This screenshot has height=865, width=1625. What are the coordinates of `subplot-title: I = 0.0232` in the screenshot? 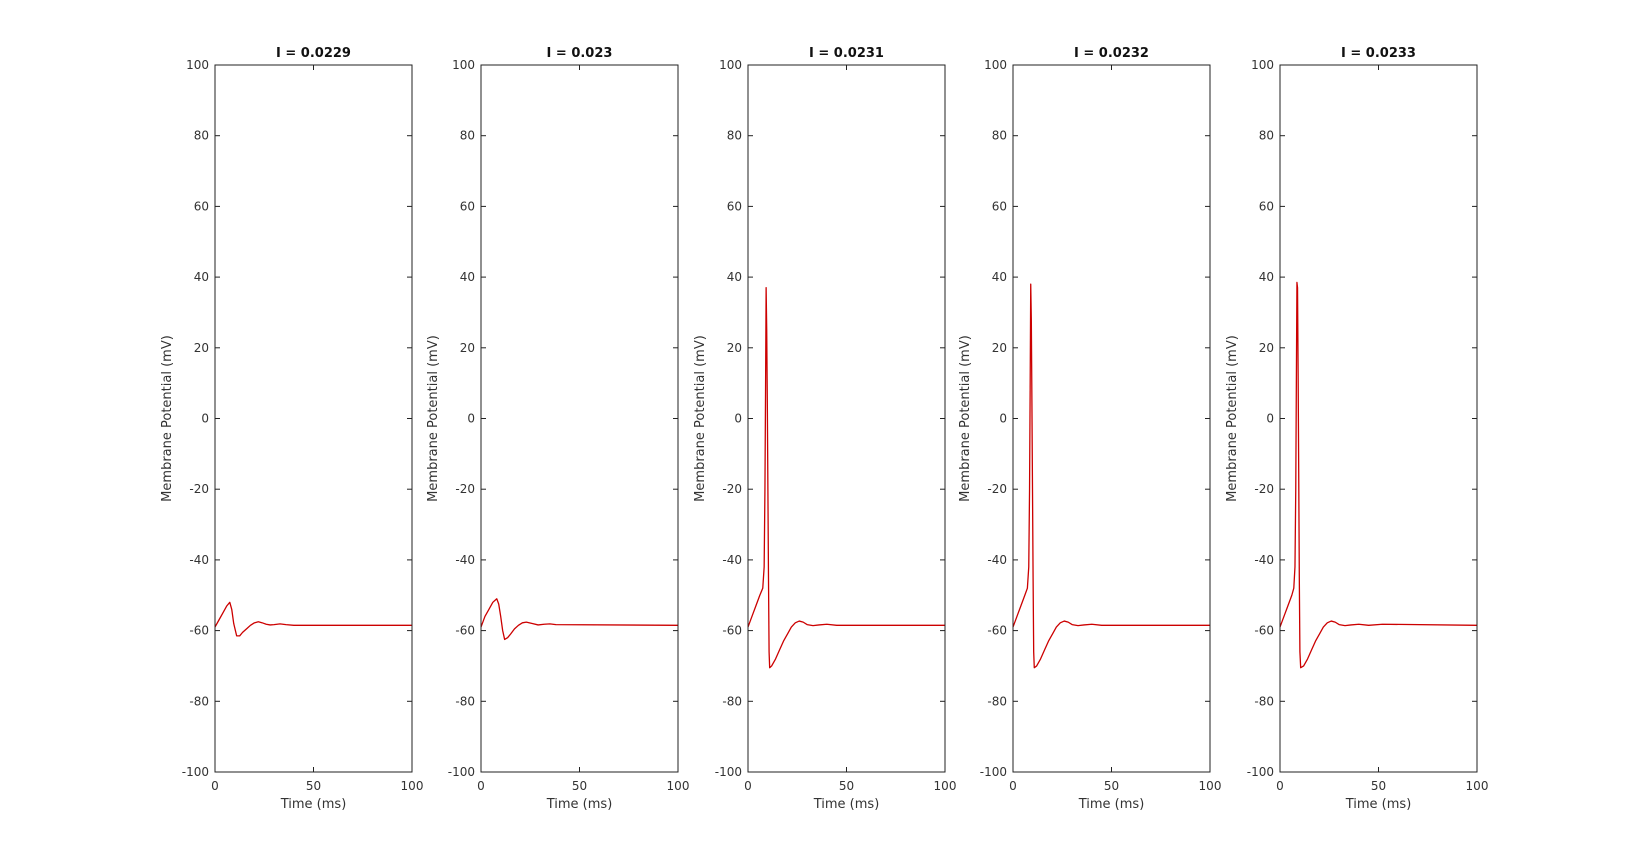 It's located at (1111, 53).